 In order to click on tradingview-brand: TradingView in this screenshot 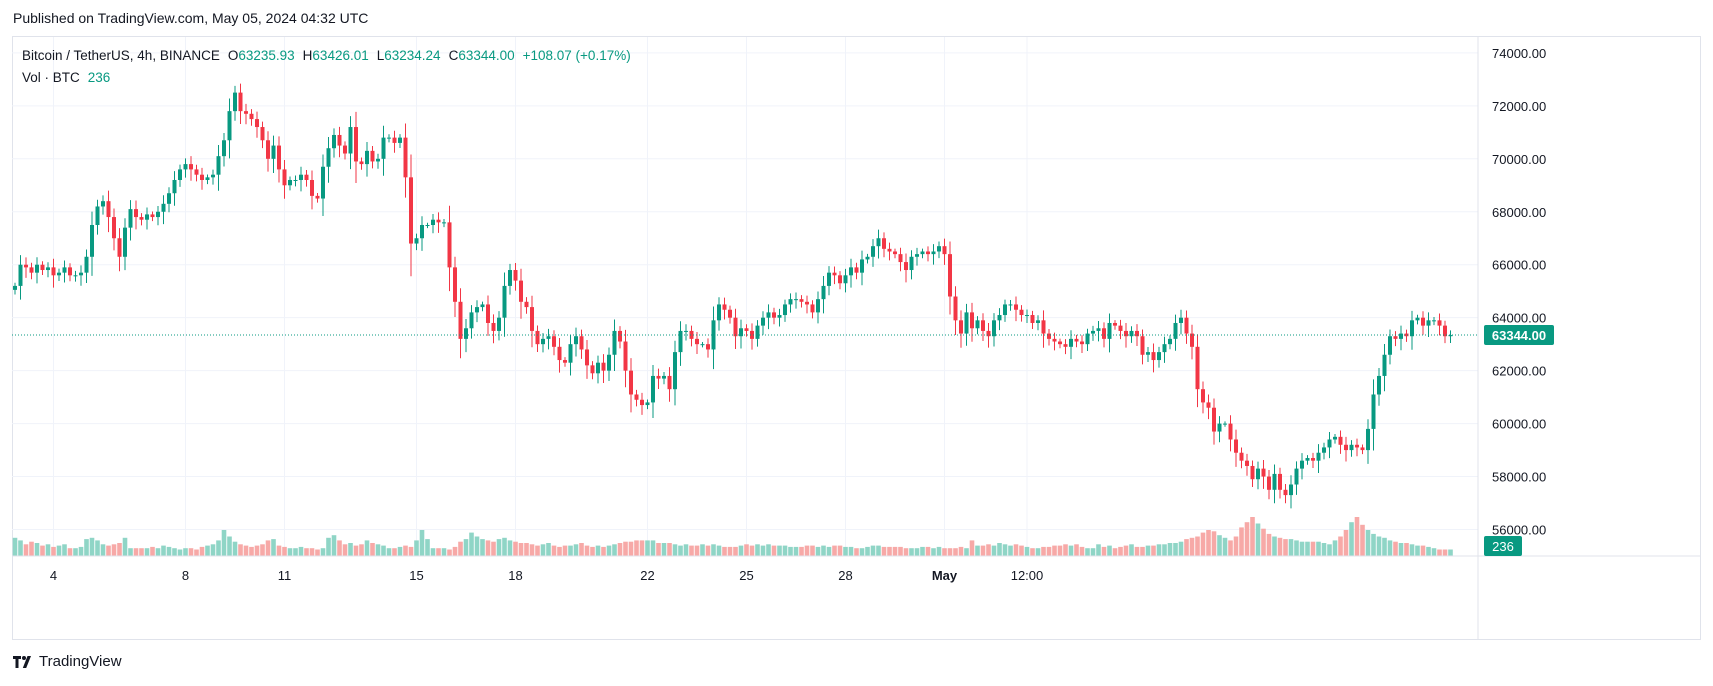, I will do `click(67, 661)`.